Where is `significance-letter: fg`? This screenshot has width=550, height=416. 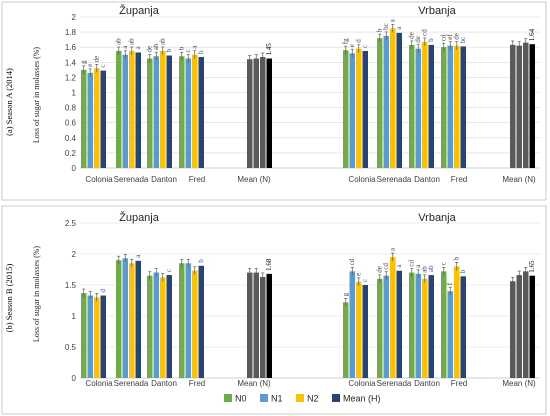
significance-letter: fg is located at coordinates (346, 41).